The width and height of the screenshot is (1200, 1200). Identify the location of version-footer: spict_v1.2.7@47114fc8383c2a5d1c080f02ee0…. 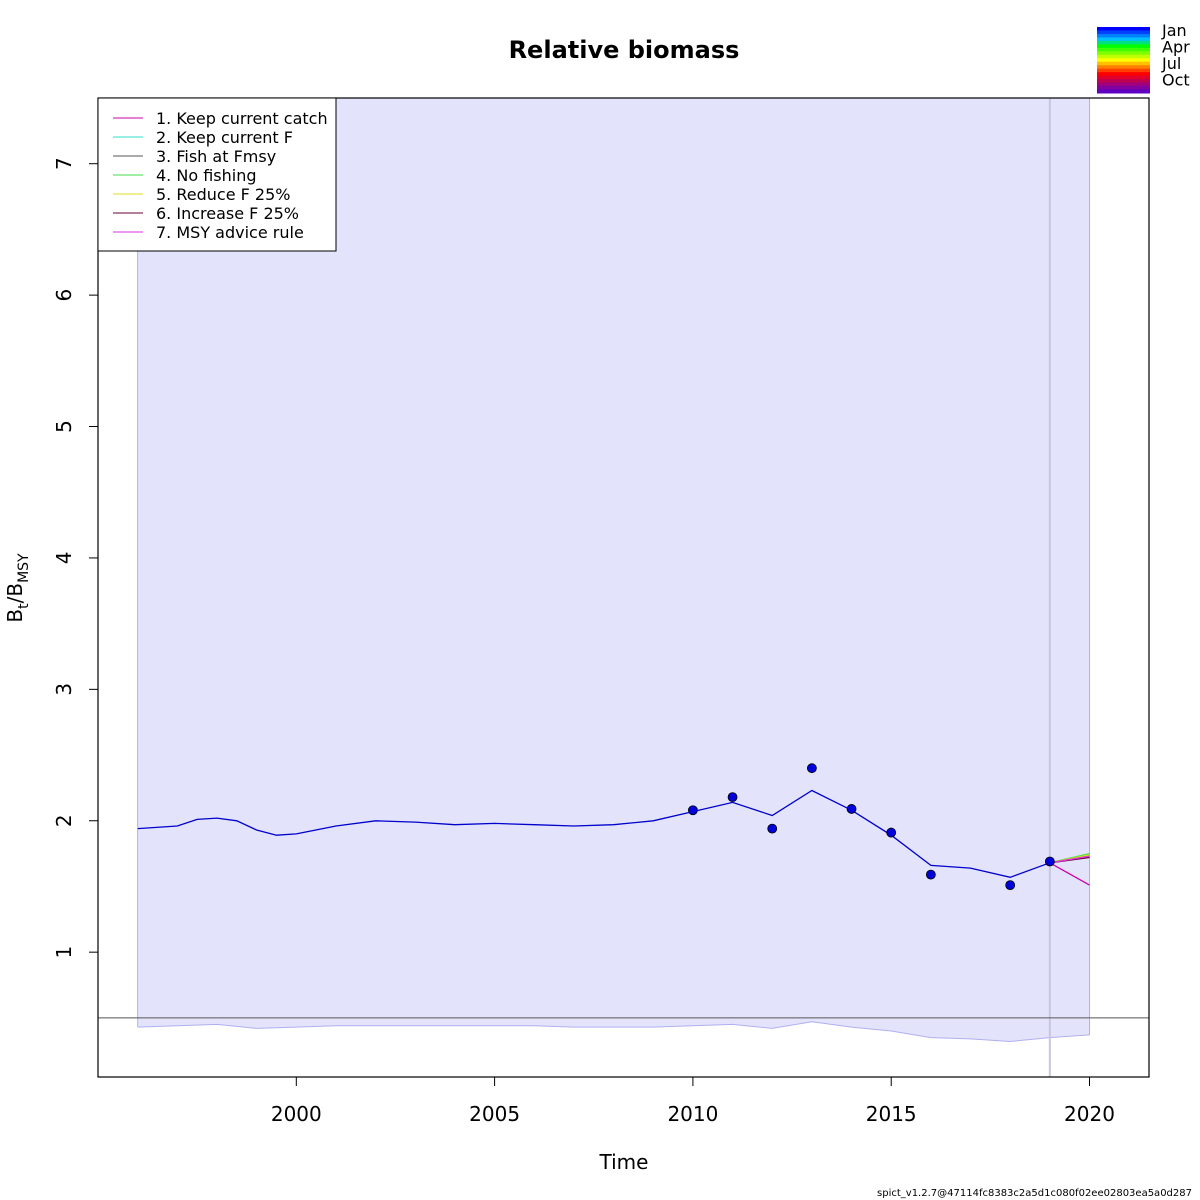
(1034, 1193).